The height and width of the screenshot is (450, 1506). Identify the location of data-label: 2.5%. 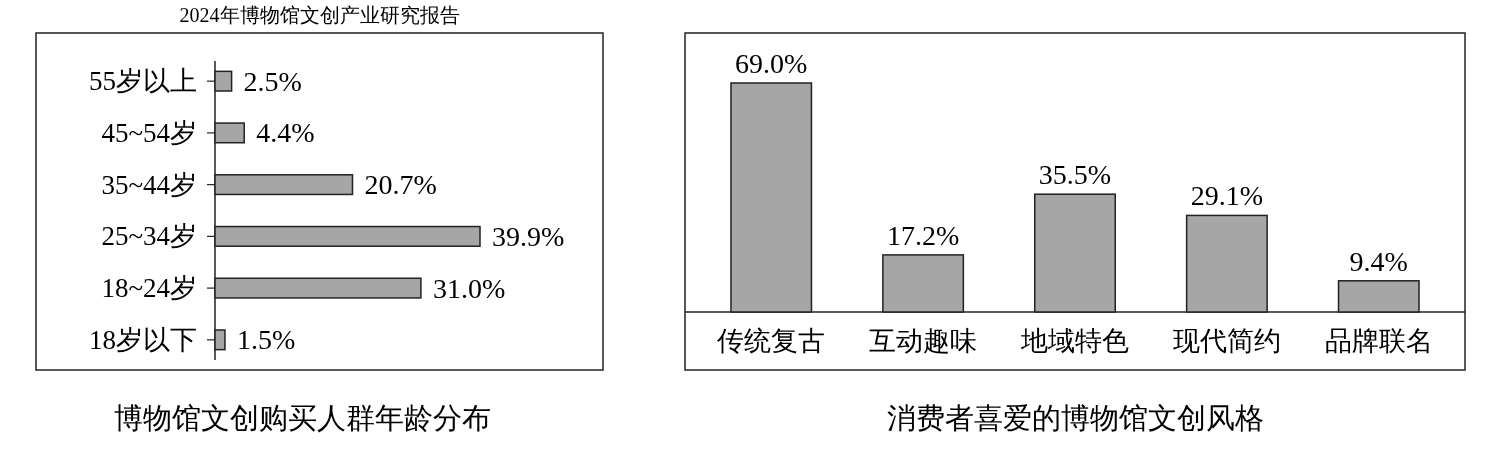
(272, 81).